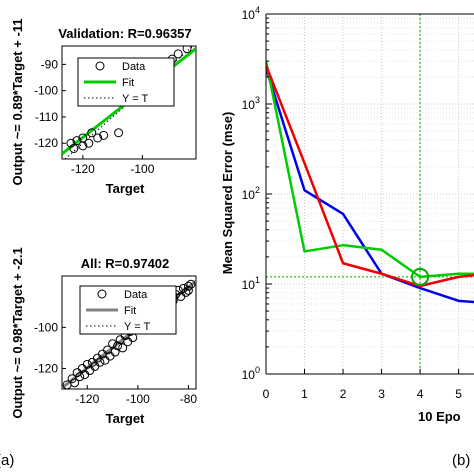  What do you see at coordinates (17, 332) in the screenshot?
I see `all-y-axis-label: Output ~= 0.98*Target + -2.1` at bounding box center [17, 332].